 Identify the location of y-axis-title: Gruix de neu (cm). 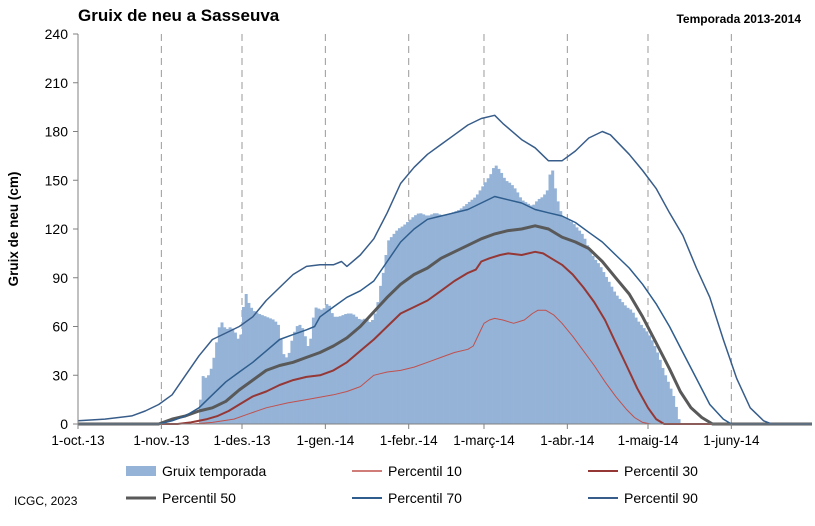
(13, 229).